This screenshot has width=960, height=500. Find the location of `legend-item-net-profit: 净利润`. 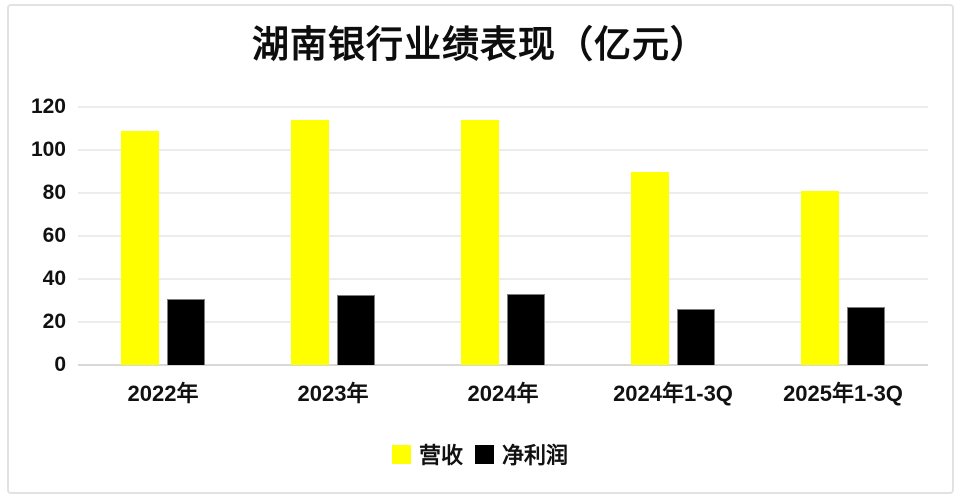

legend-item-net-profit: 净利润 is located at coordinates (521, 454).